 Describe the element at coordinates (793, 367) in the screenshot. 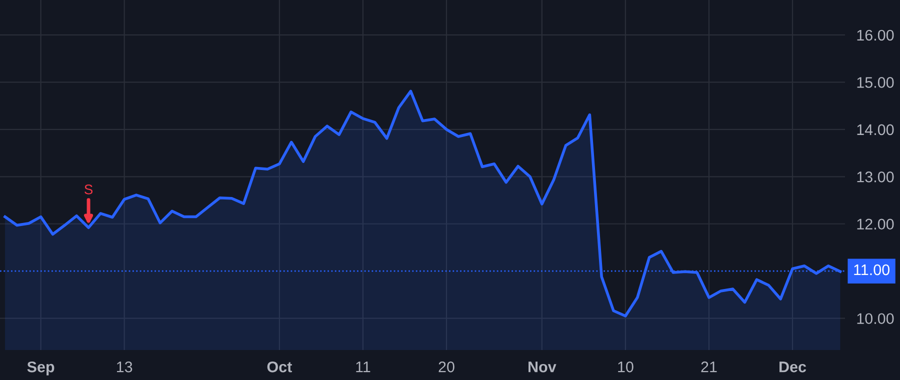

I see `x-tick-label: Dec` at that location.